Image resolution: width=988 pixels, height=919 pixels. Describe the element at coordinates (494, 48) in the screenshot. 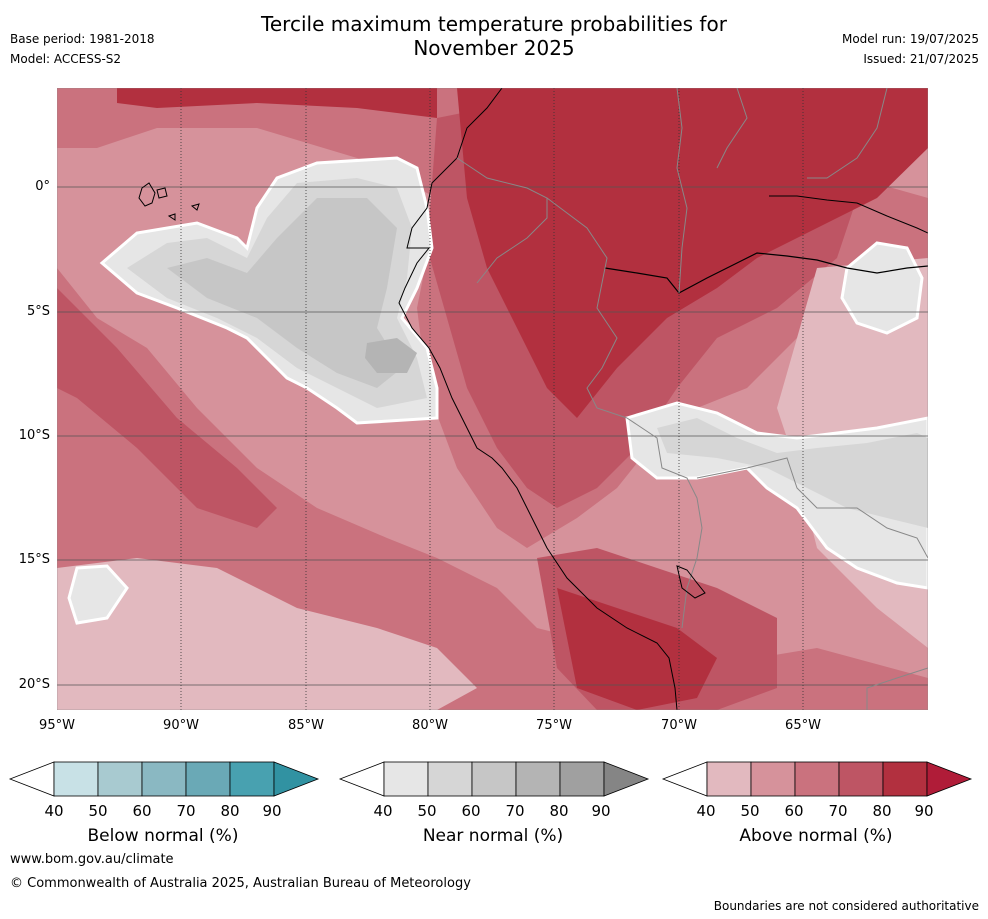

I see `title-line-2: November 2025` at that location.